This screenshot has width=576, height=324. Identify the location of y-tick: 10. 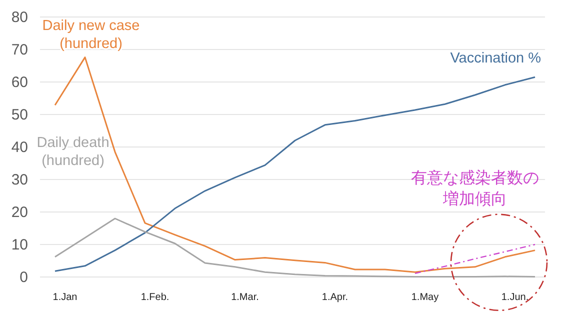
(19, 245).